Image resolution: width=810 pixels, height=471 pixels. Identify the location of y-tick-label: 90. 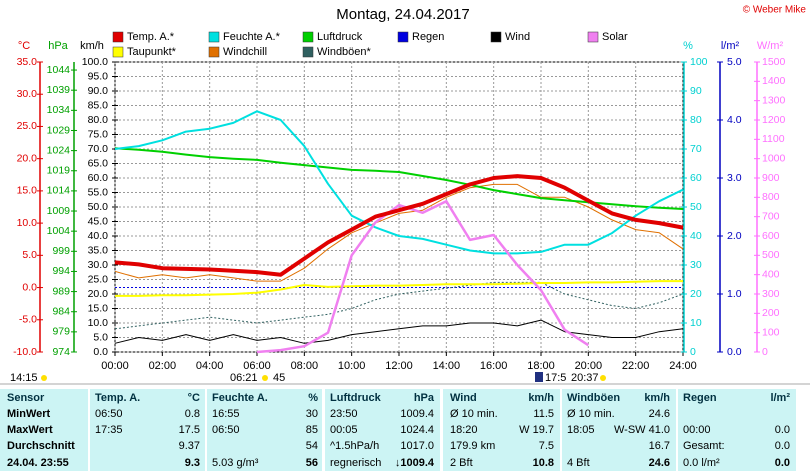
(696, 91).